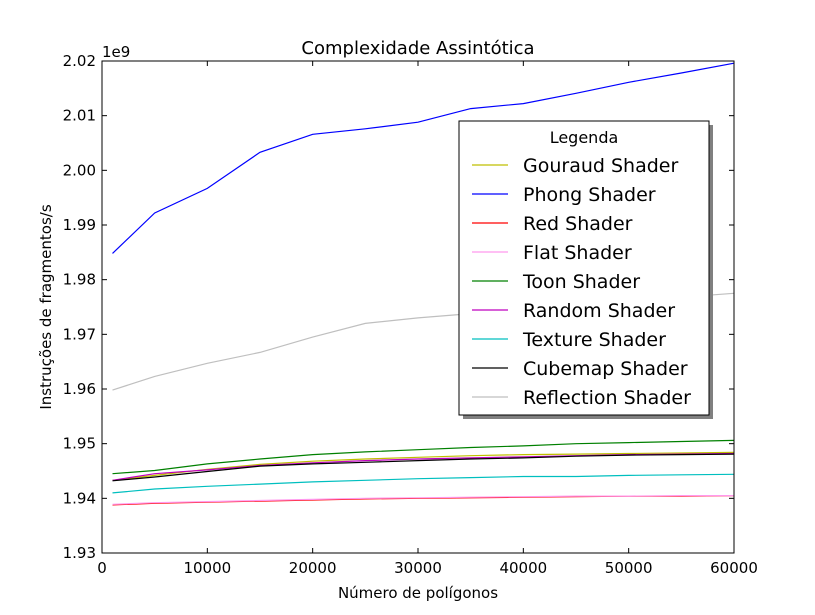 The image size is (815, 615). Describe the element at coordinates (116, 52) in the screenshot. I see `y-offset-label: 1e9` at that location.